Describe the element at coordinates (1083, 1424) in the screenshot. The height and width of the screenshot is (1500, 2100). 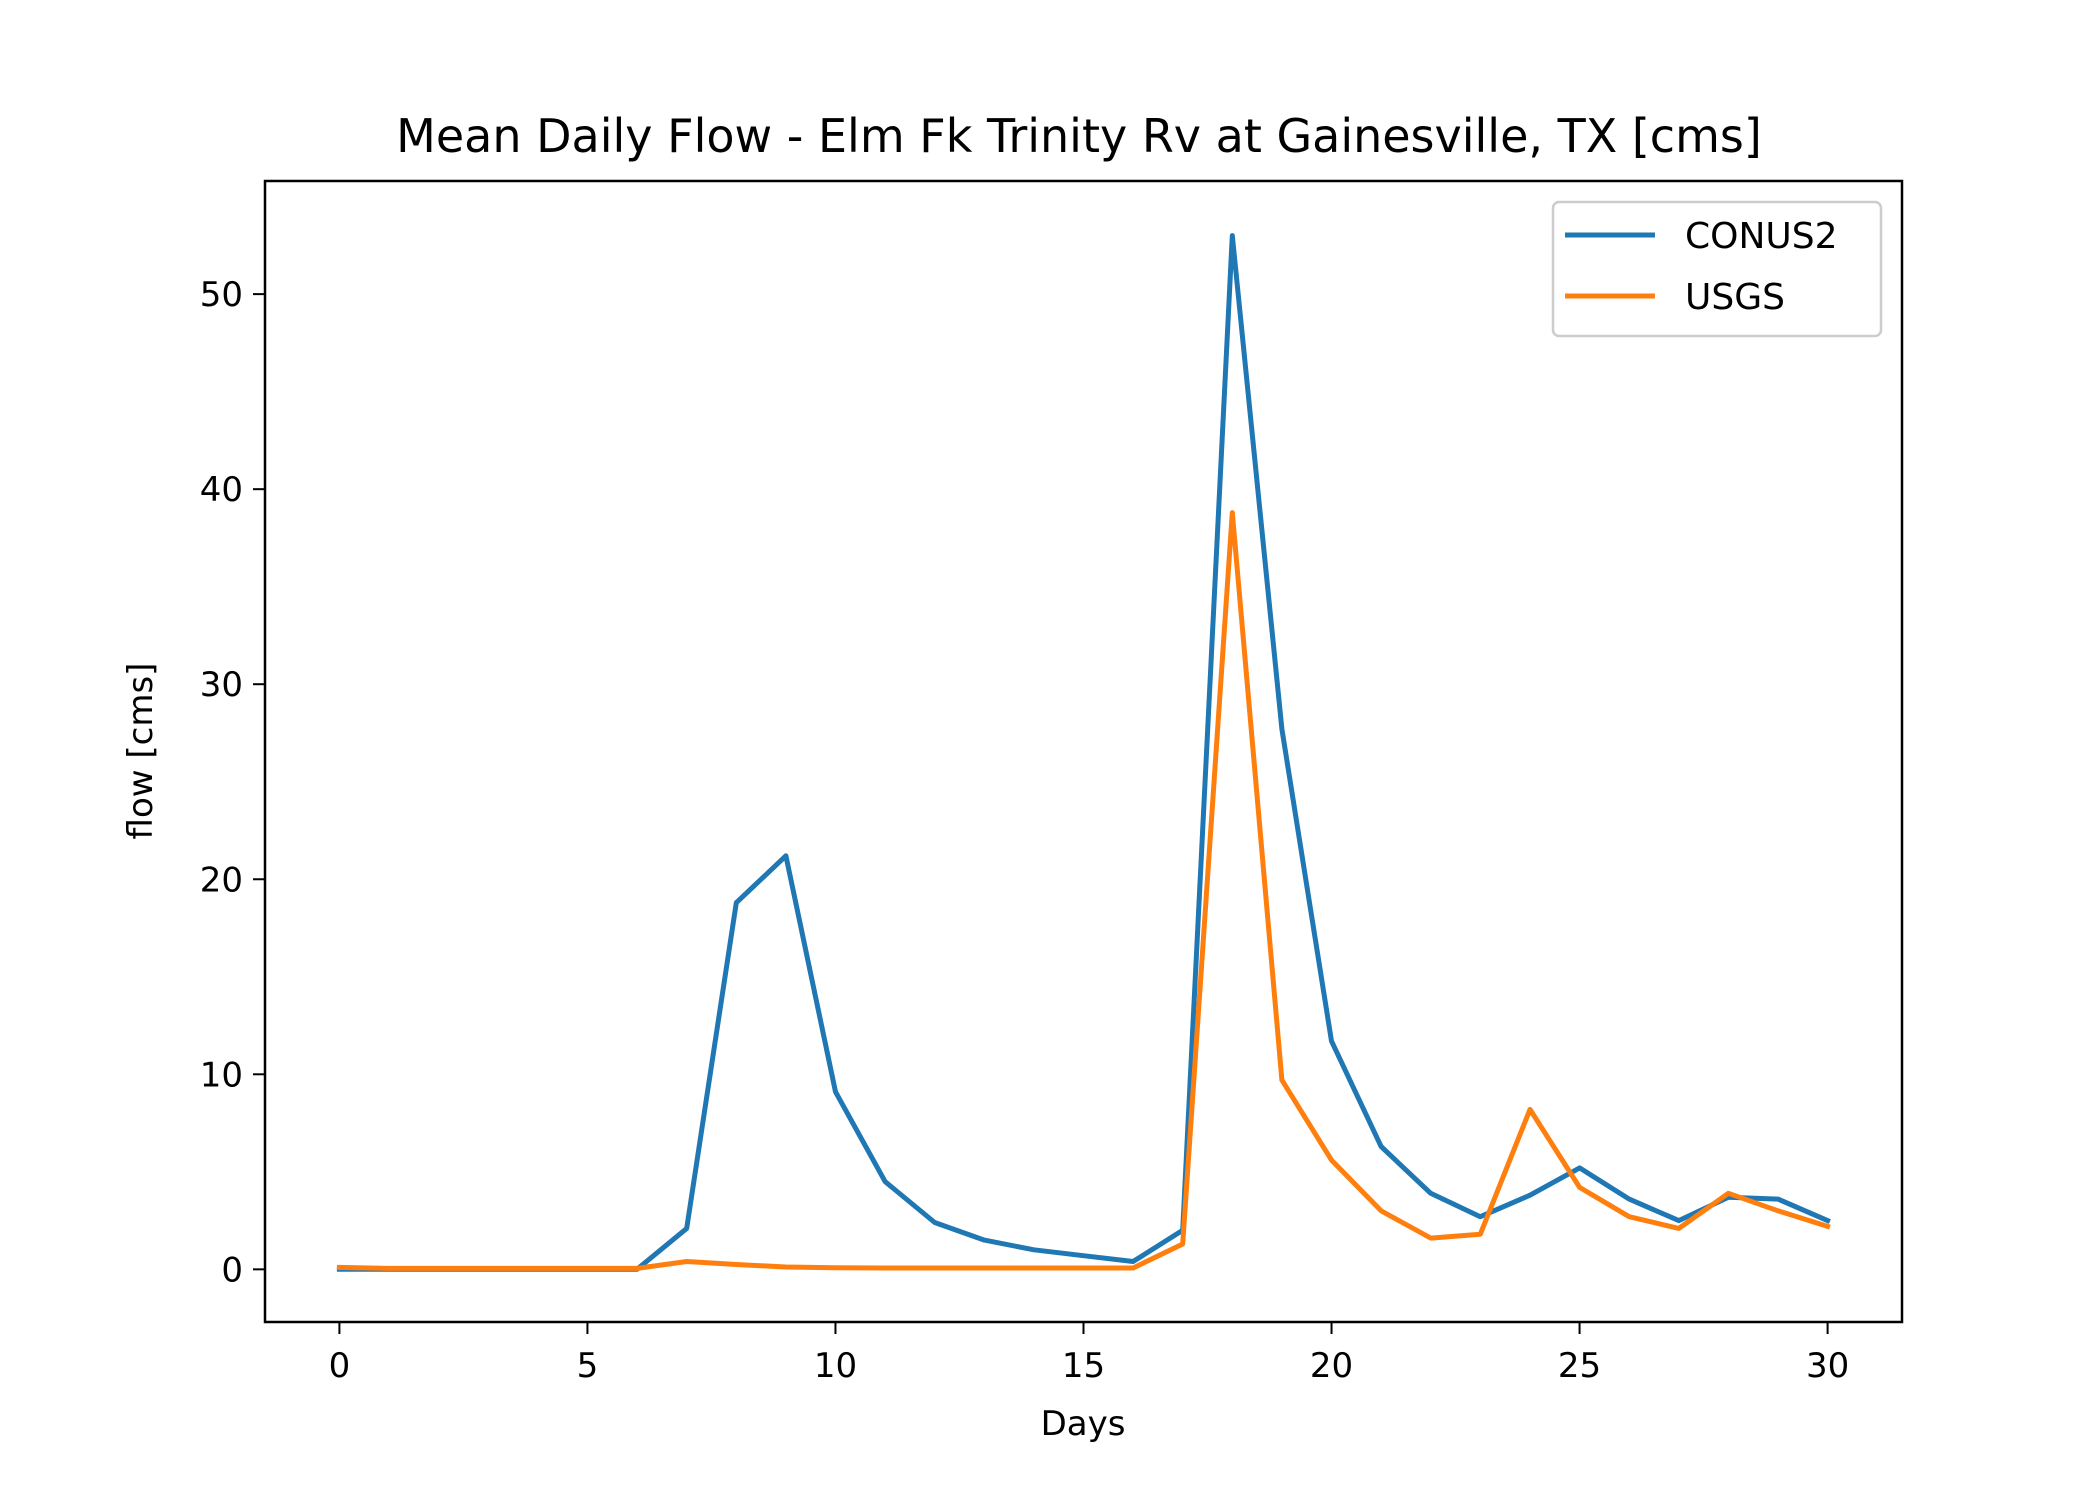
I see `x-axis-label: Days` at that location.